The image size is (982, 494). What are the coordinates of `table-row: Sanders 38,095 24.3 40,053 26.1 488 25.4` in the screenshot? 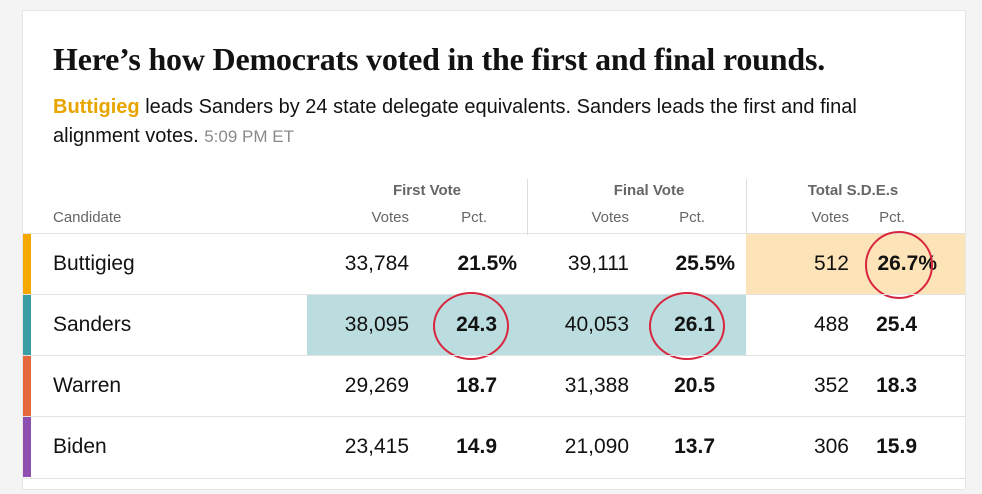 It's located at (494, 326).